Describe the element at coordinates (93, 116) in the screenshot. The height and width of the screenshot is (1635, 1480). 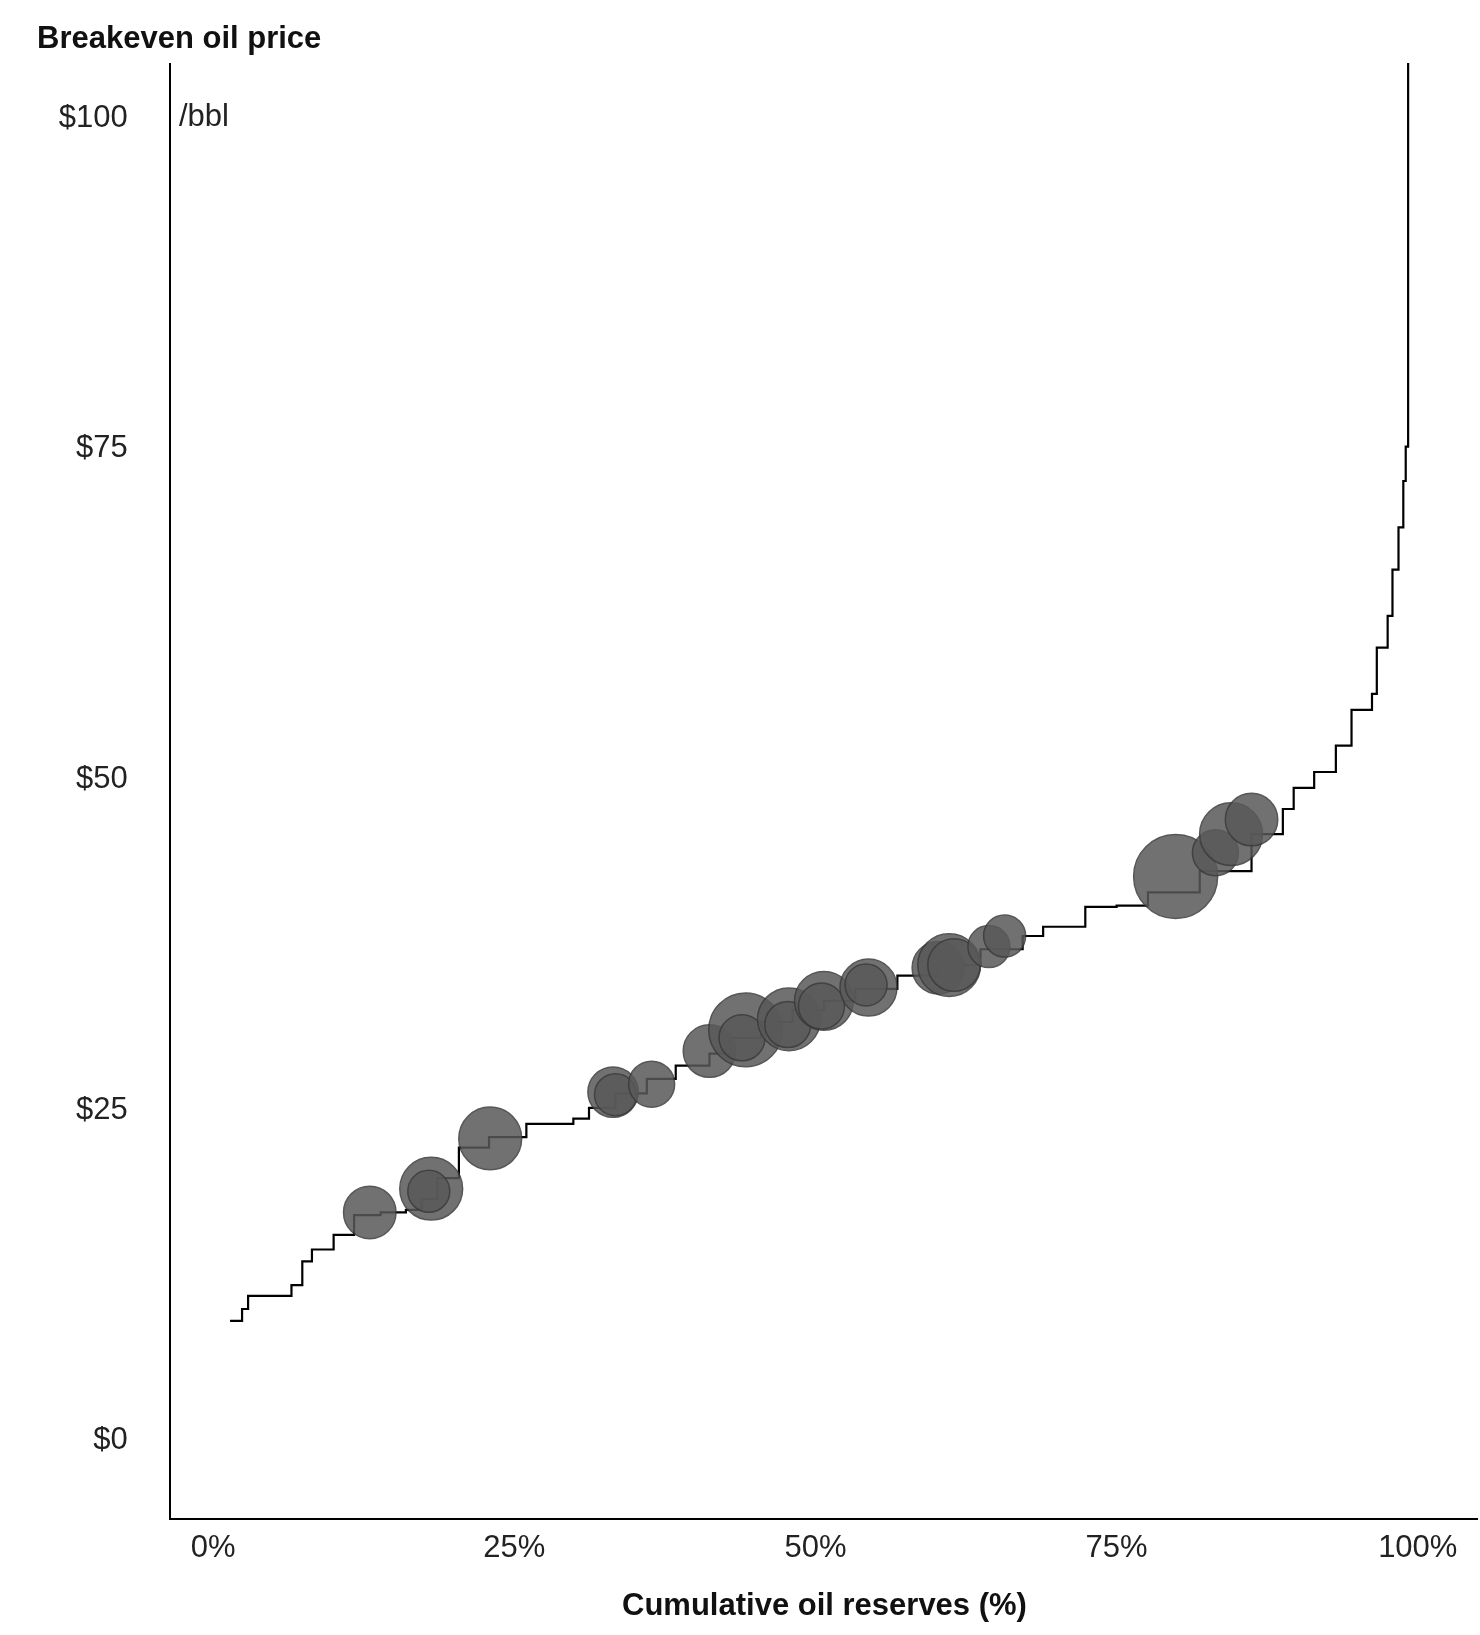
I see `y-tick-label: $100` at that location.